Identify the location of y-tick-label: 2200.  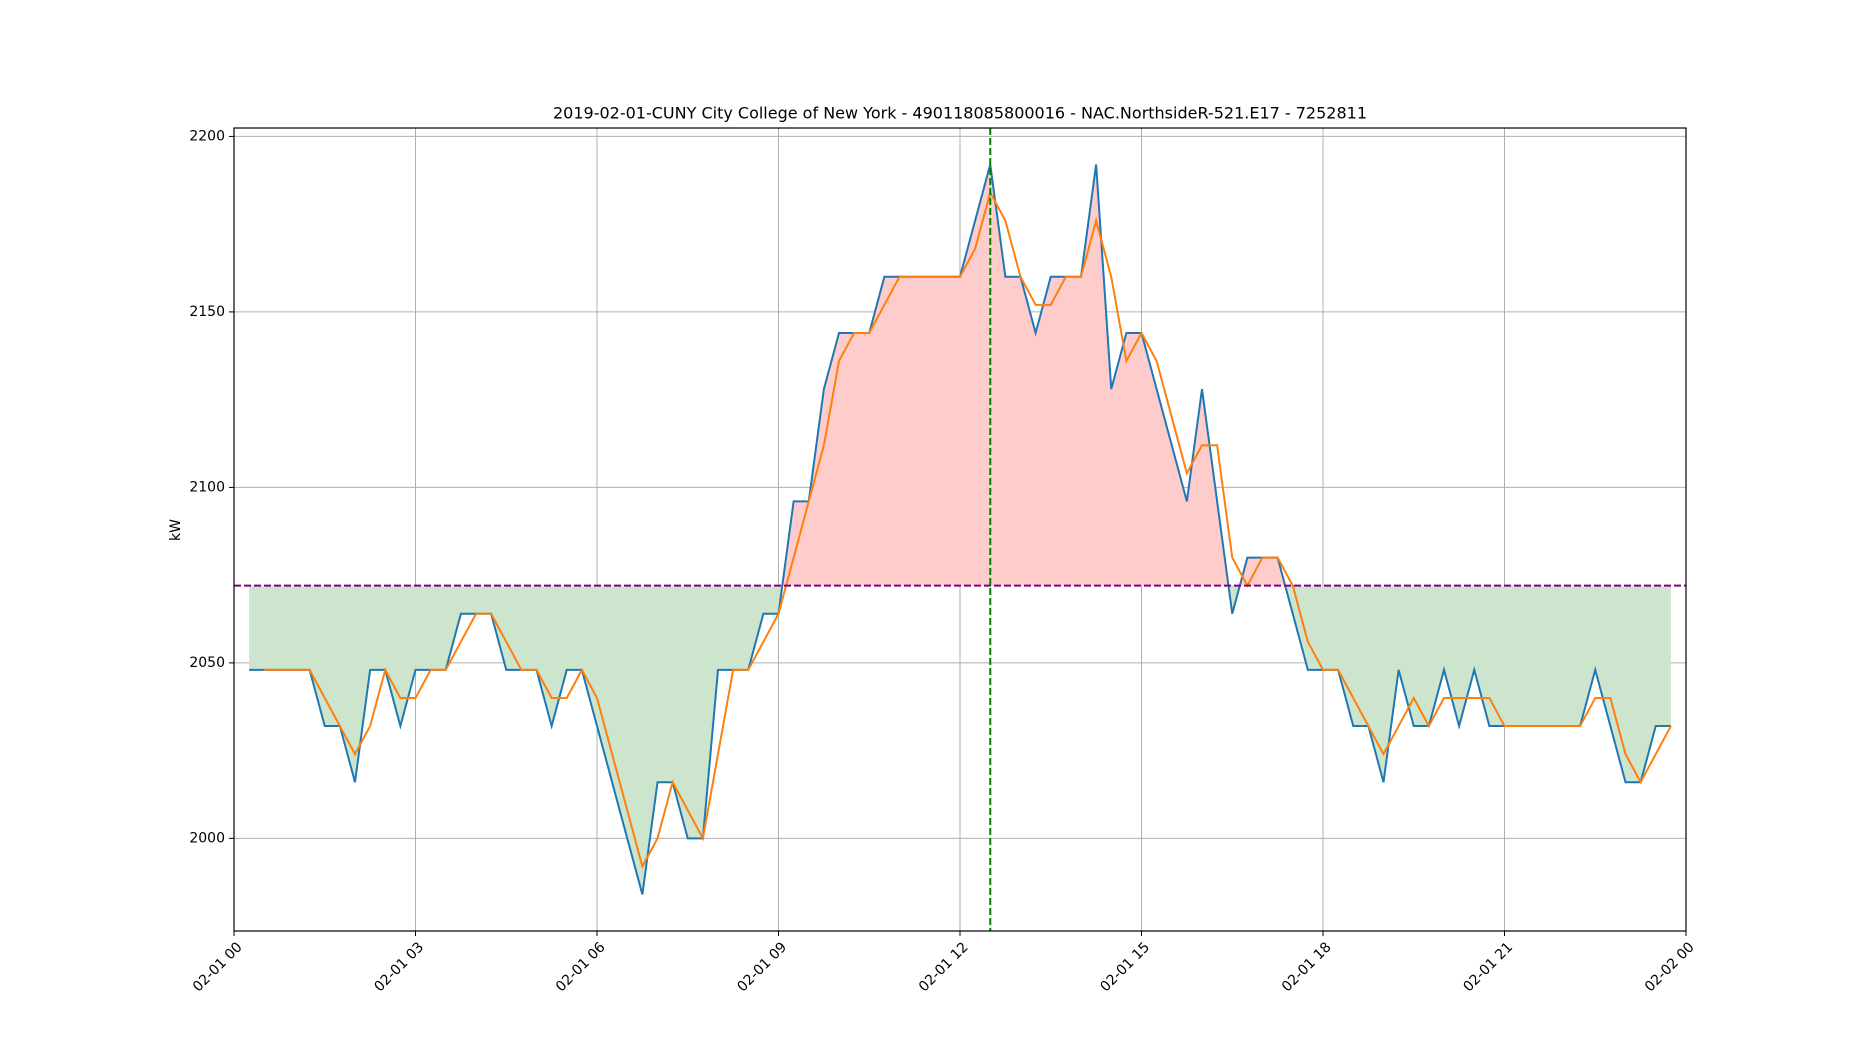
(207, 136).